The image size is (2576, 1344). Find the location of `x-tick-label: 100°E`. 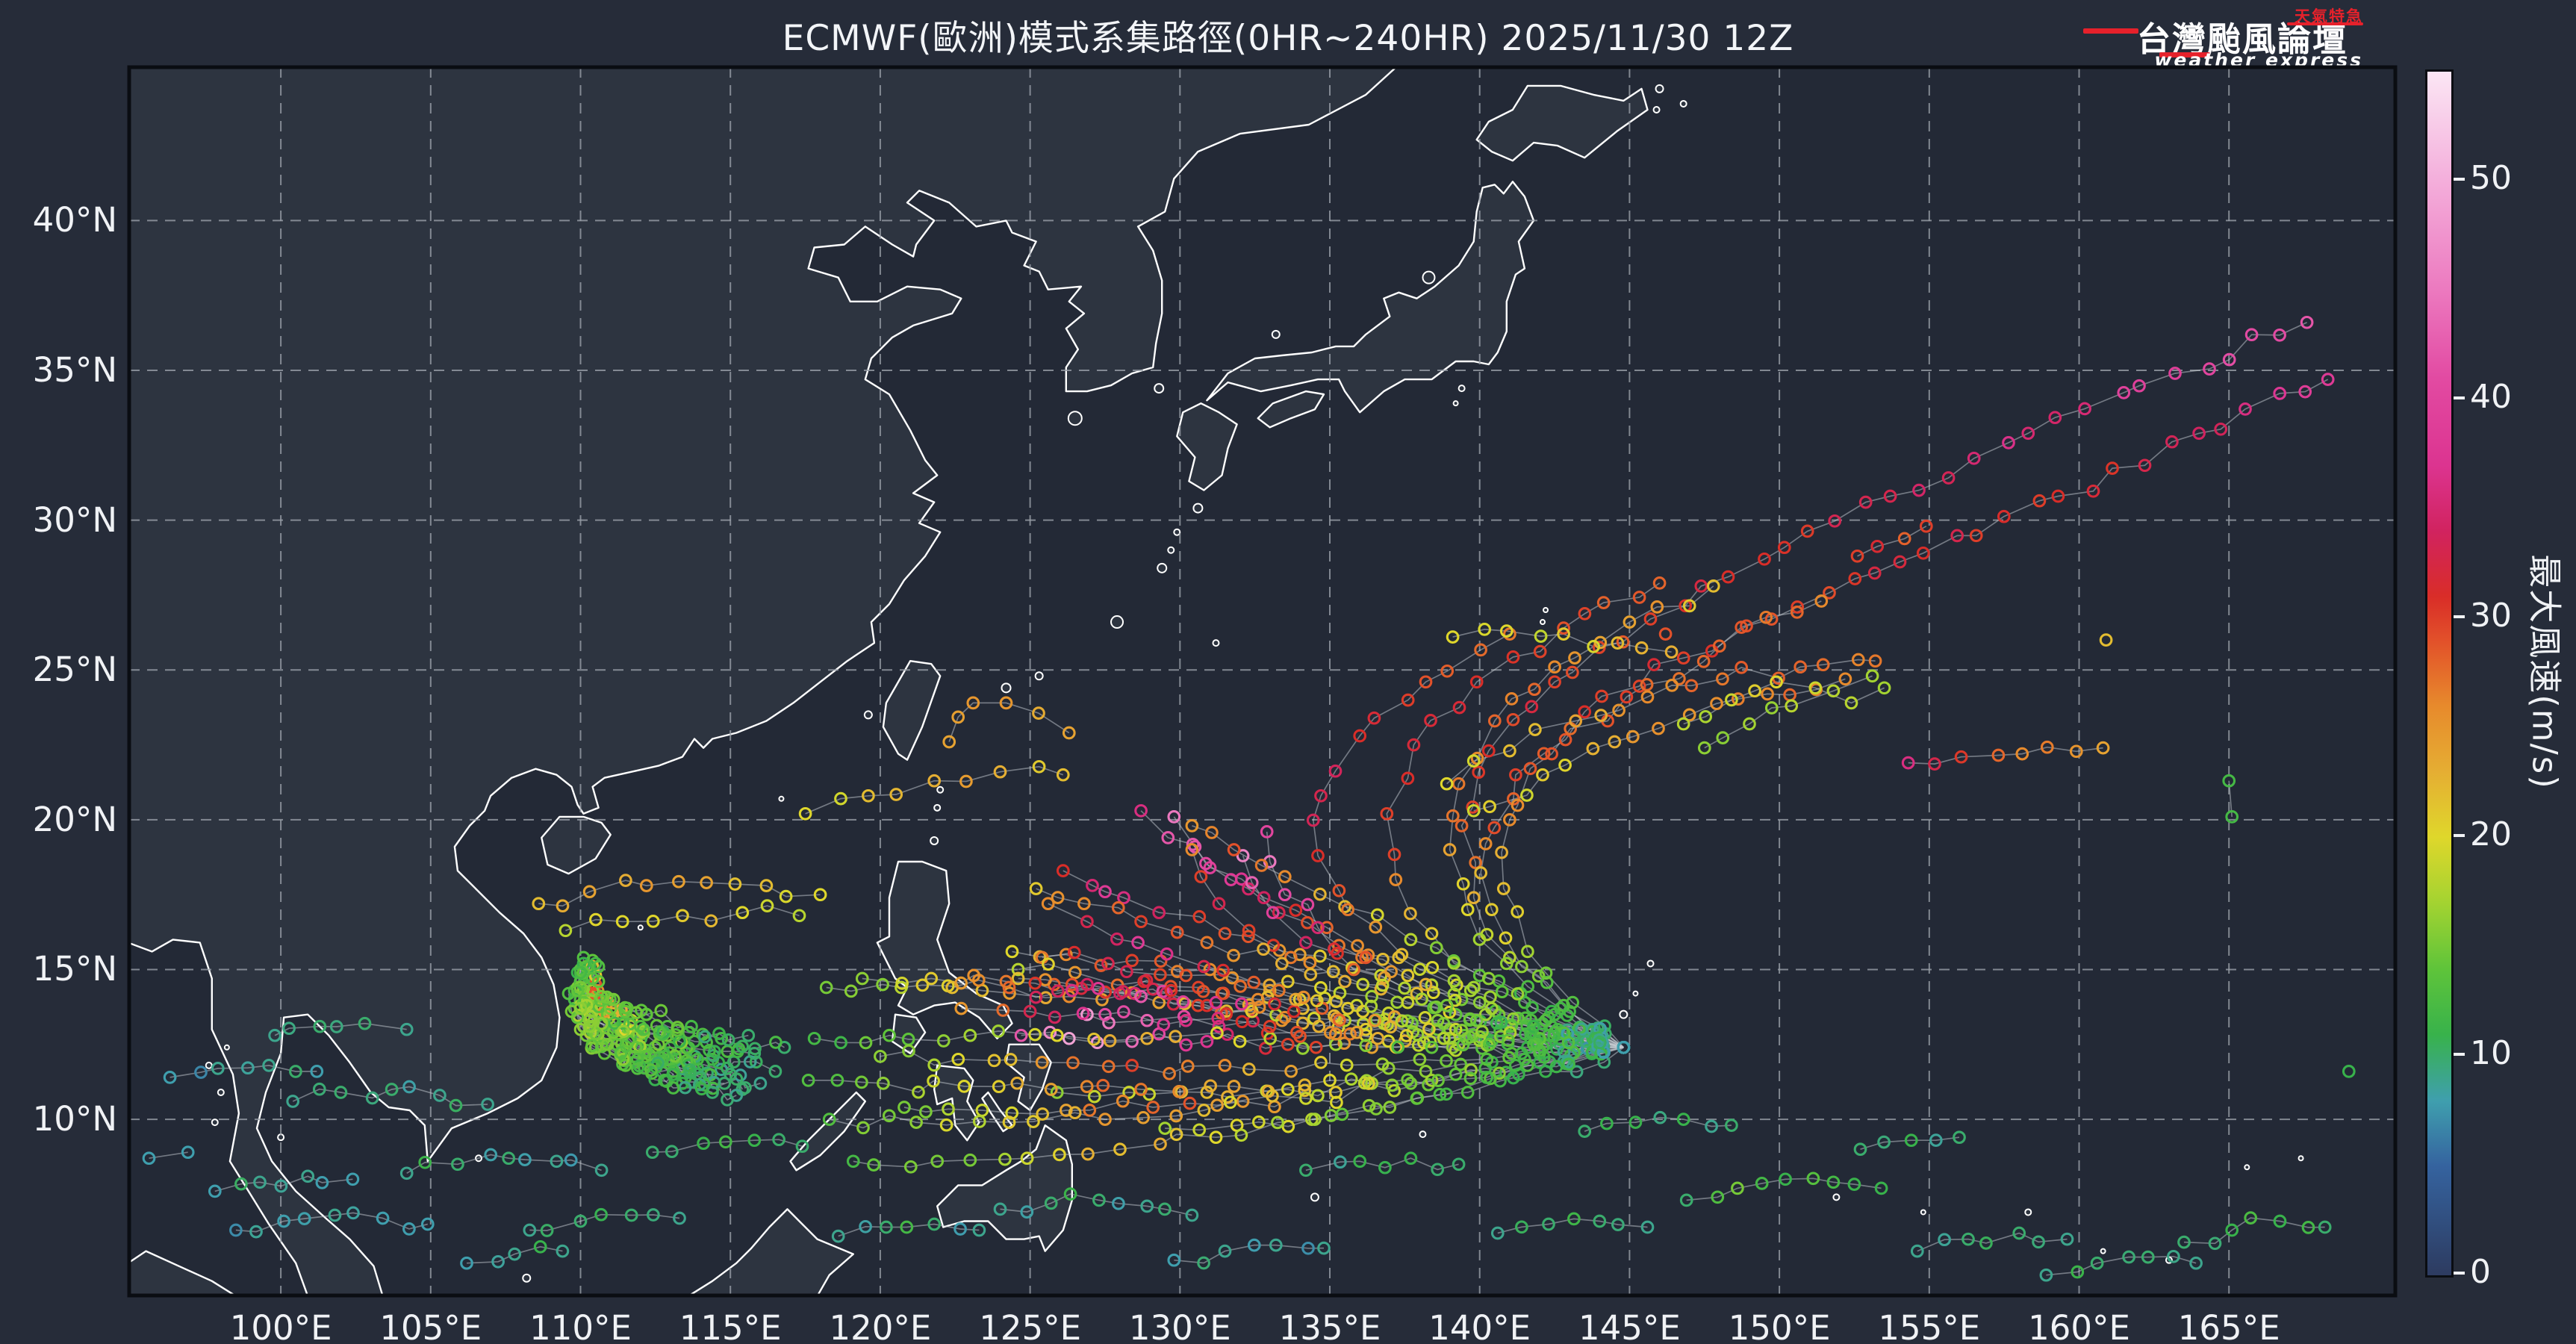

x-tick-label: 100°E is located at coordinates (280, 1326).